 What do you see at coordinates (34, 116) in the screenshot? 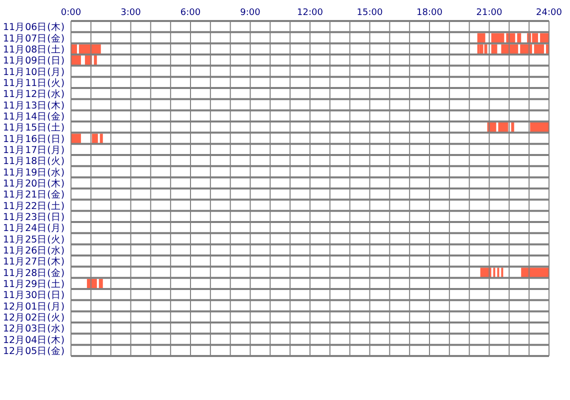
I see `y-tick-label: 11月14日(金)` at bounding box center [34, 116].